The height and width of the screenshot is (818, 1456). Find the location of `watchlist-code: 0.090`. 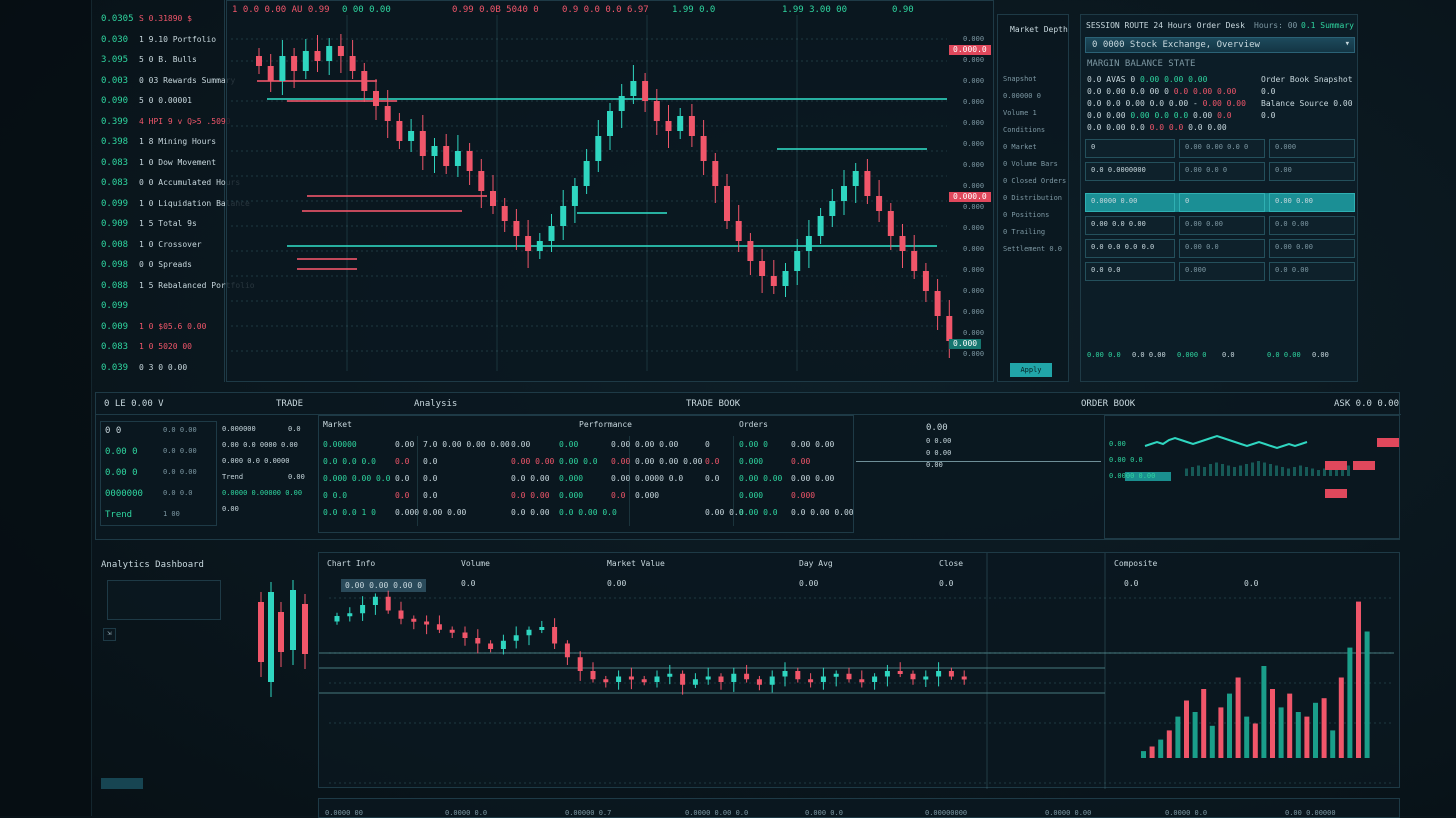

watchlist-code: 0.090 is located at coordinates (115, 101).